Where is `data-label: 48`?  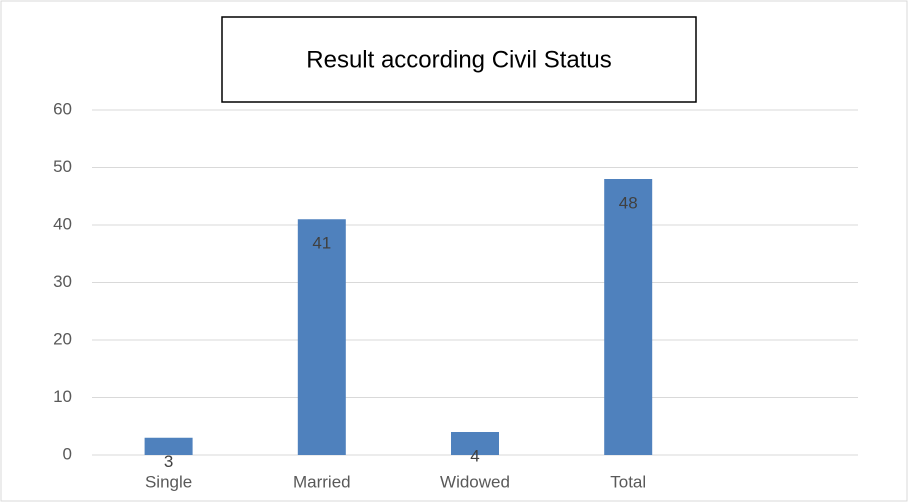 data-label: 48 is located at coordinates (628, 202).